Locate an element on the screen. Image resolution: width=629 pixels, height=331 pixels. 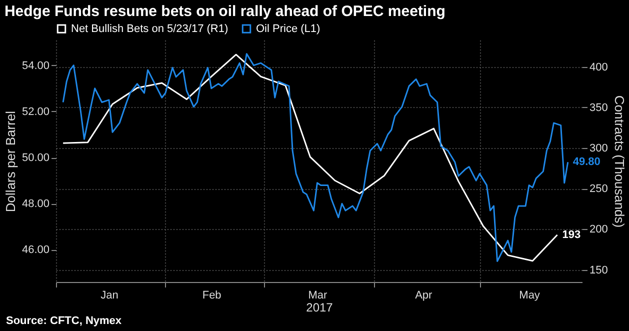
y2-axis-title: Contracts (Thousands) is located at coordinates (619, 161).